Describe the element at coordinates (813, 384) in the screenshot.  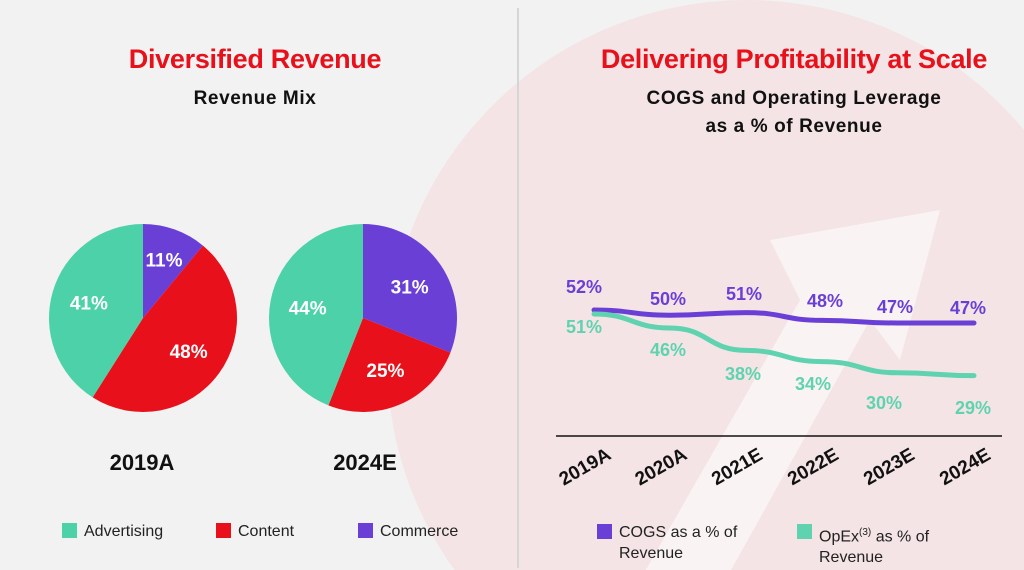
I see `data-label-opex-2022E: 34%` at that location.